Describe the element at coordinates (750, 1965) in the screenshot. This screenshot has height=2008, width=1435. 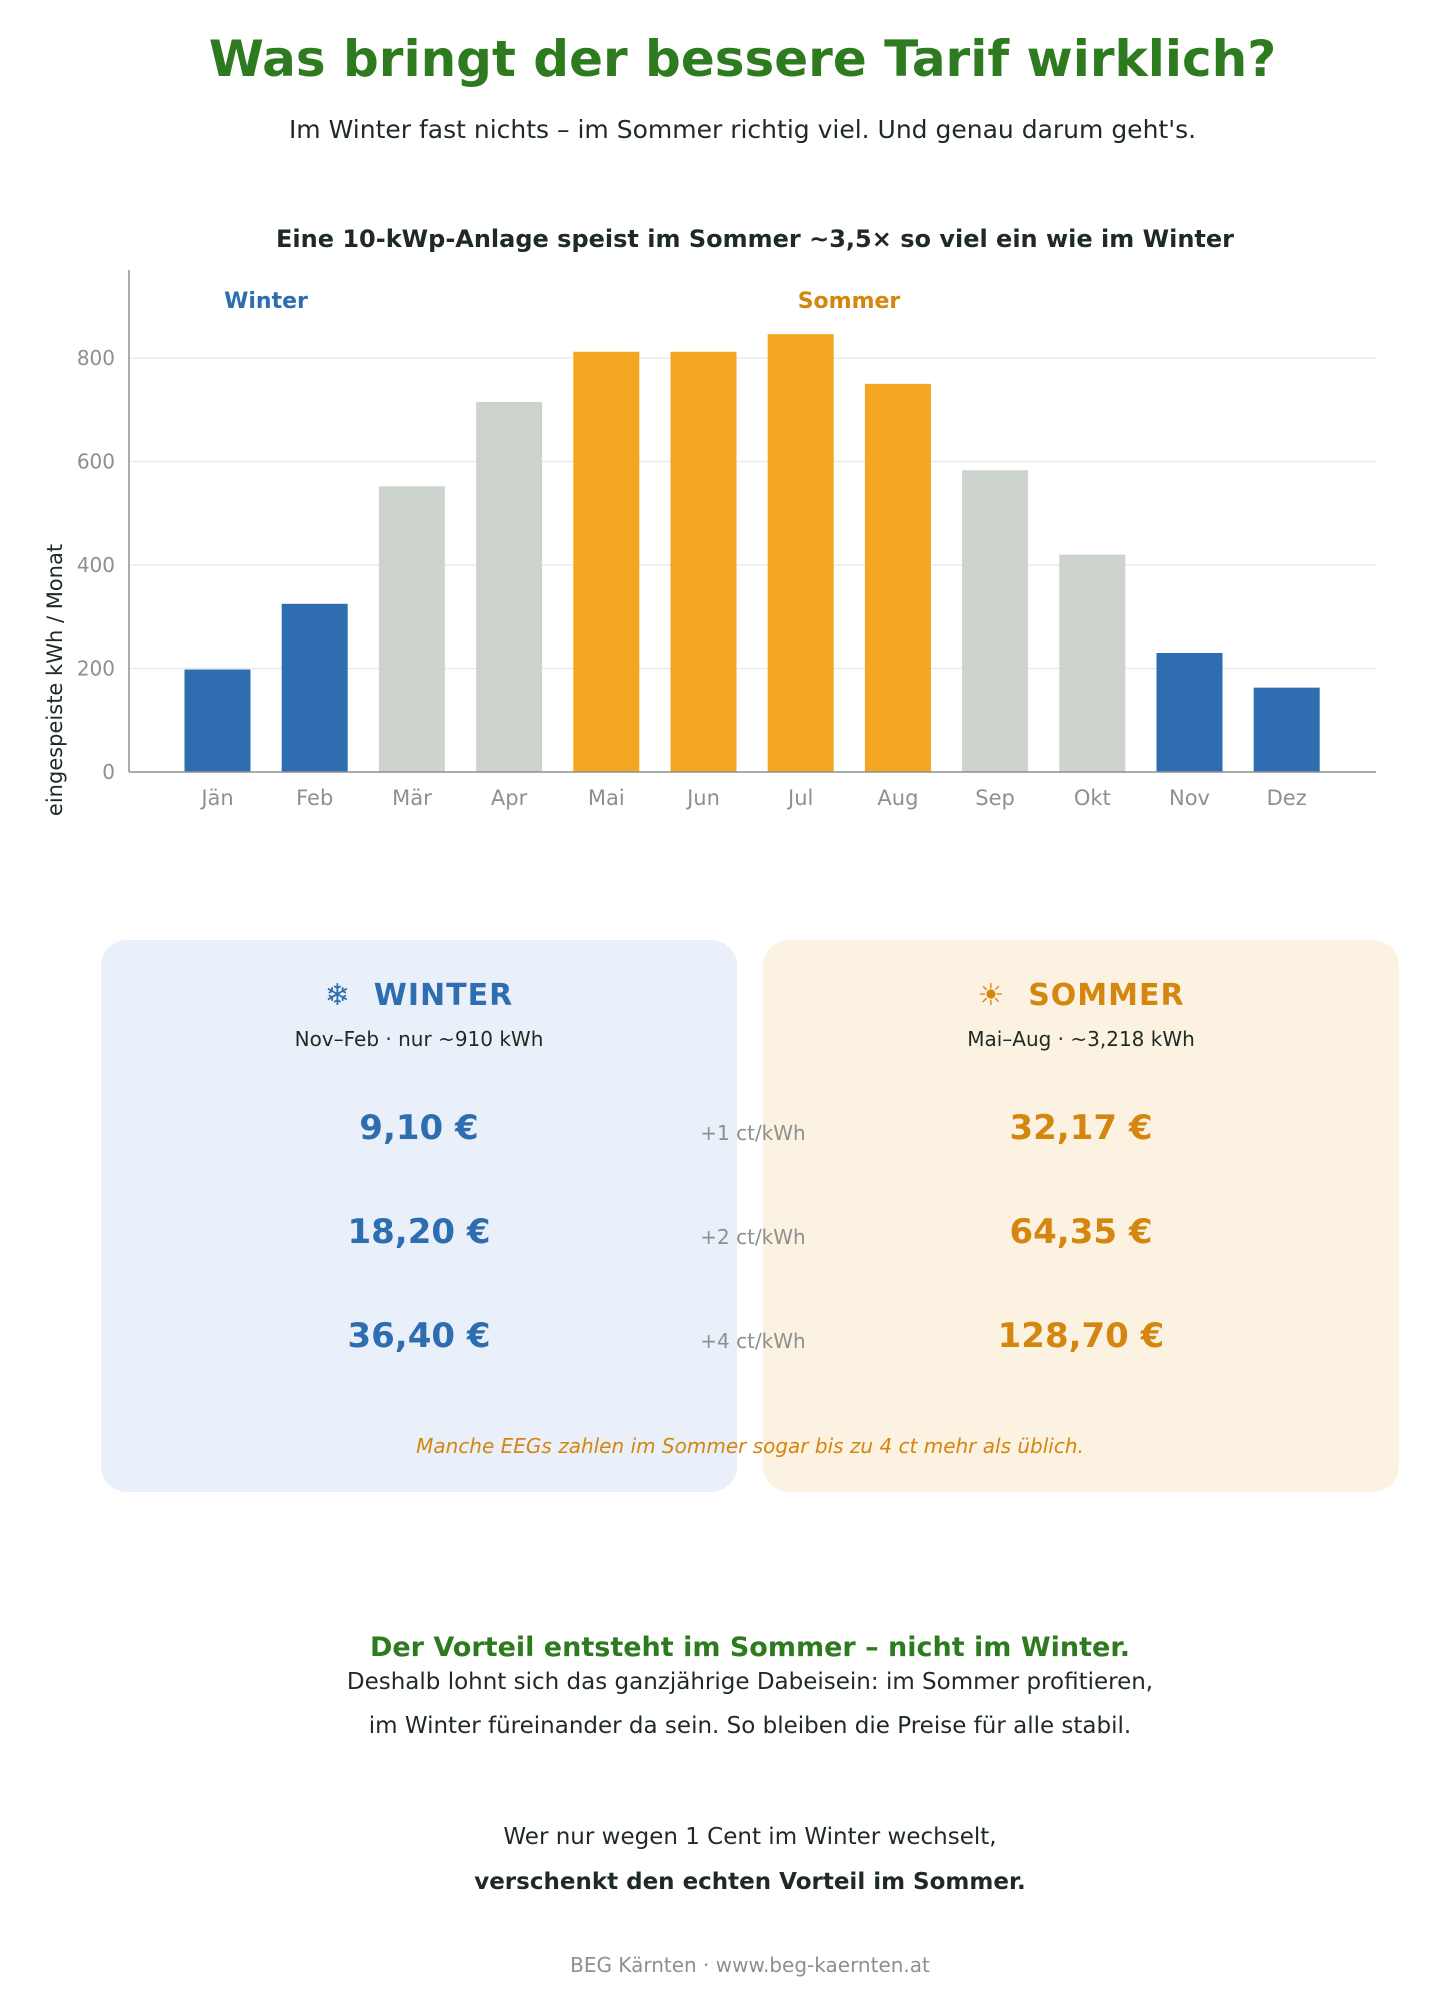
I see `footer: BEG Kärnten · www.beg-kaernten.at` at that location.